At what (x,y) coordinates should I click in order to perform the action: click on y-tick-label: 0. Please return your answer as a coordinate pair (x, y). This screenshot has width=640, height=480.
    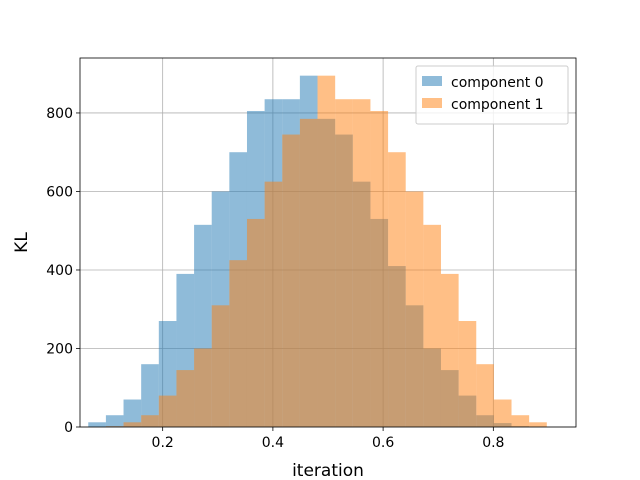
    Looking at the image, I should click on (68, 428).